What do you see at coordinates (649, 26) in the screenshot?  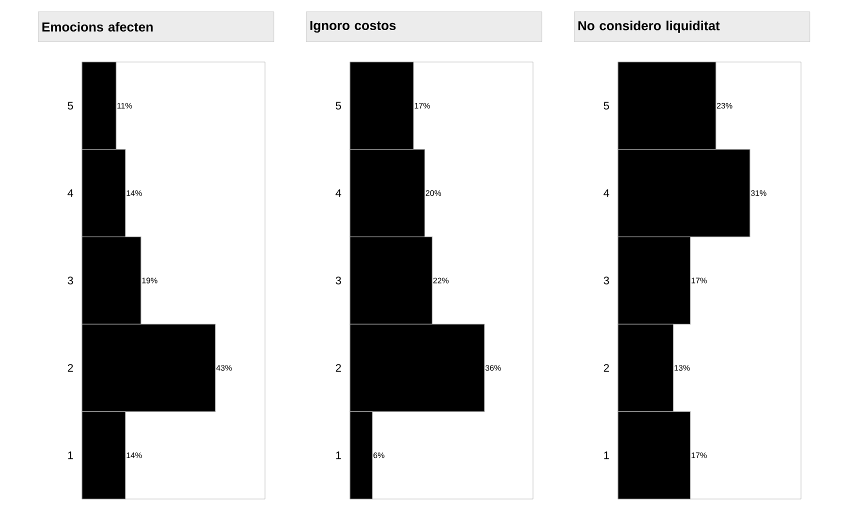 I see `chart-title: No considero liquiditat` at bounding box center [649, 26].